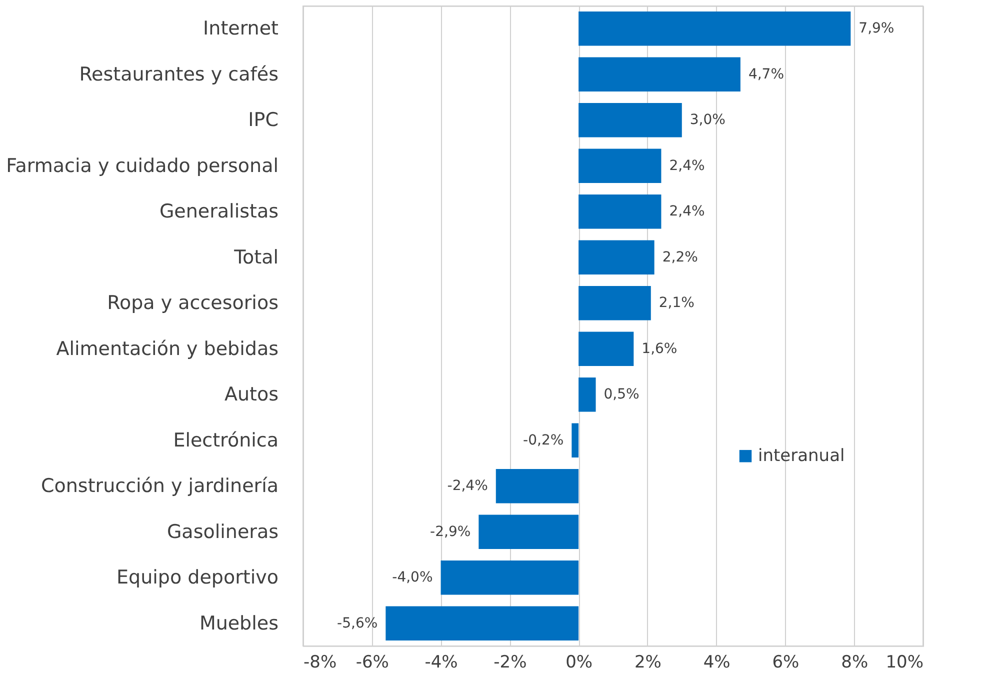  What do you see at coordinates (876, 28) in the screenshot?
I see `data-label: 7,9%` at bounding box center [876, 28].